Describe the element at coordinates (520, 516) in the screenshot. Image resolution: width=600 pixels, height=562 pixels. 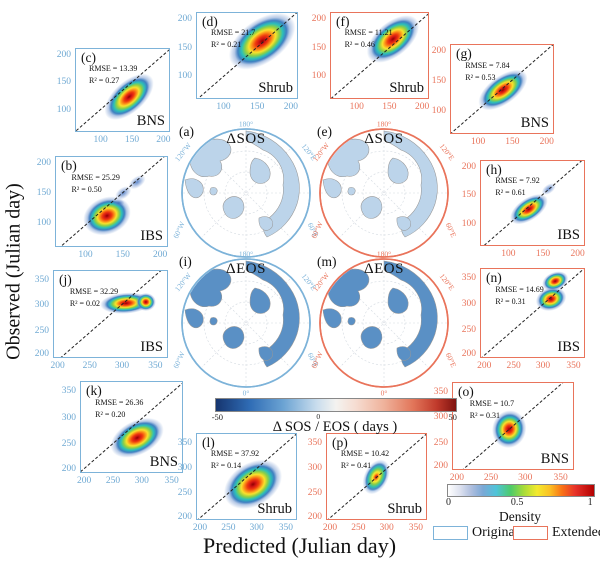
I see `colorbar-label: Density` at that location.